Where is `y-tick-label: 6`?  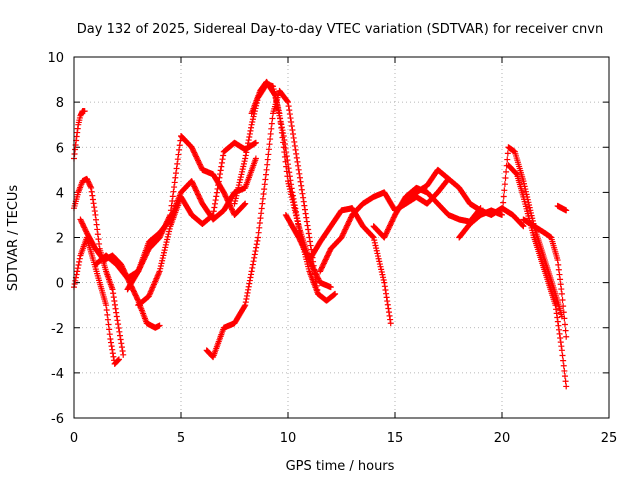 y-tick-label: 6 is located at coordinates (60, 148).